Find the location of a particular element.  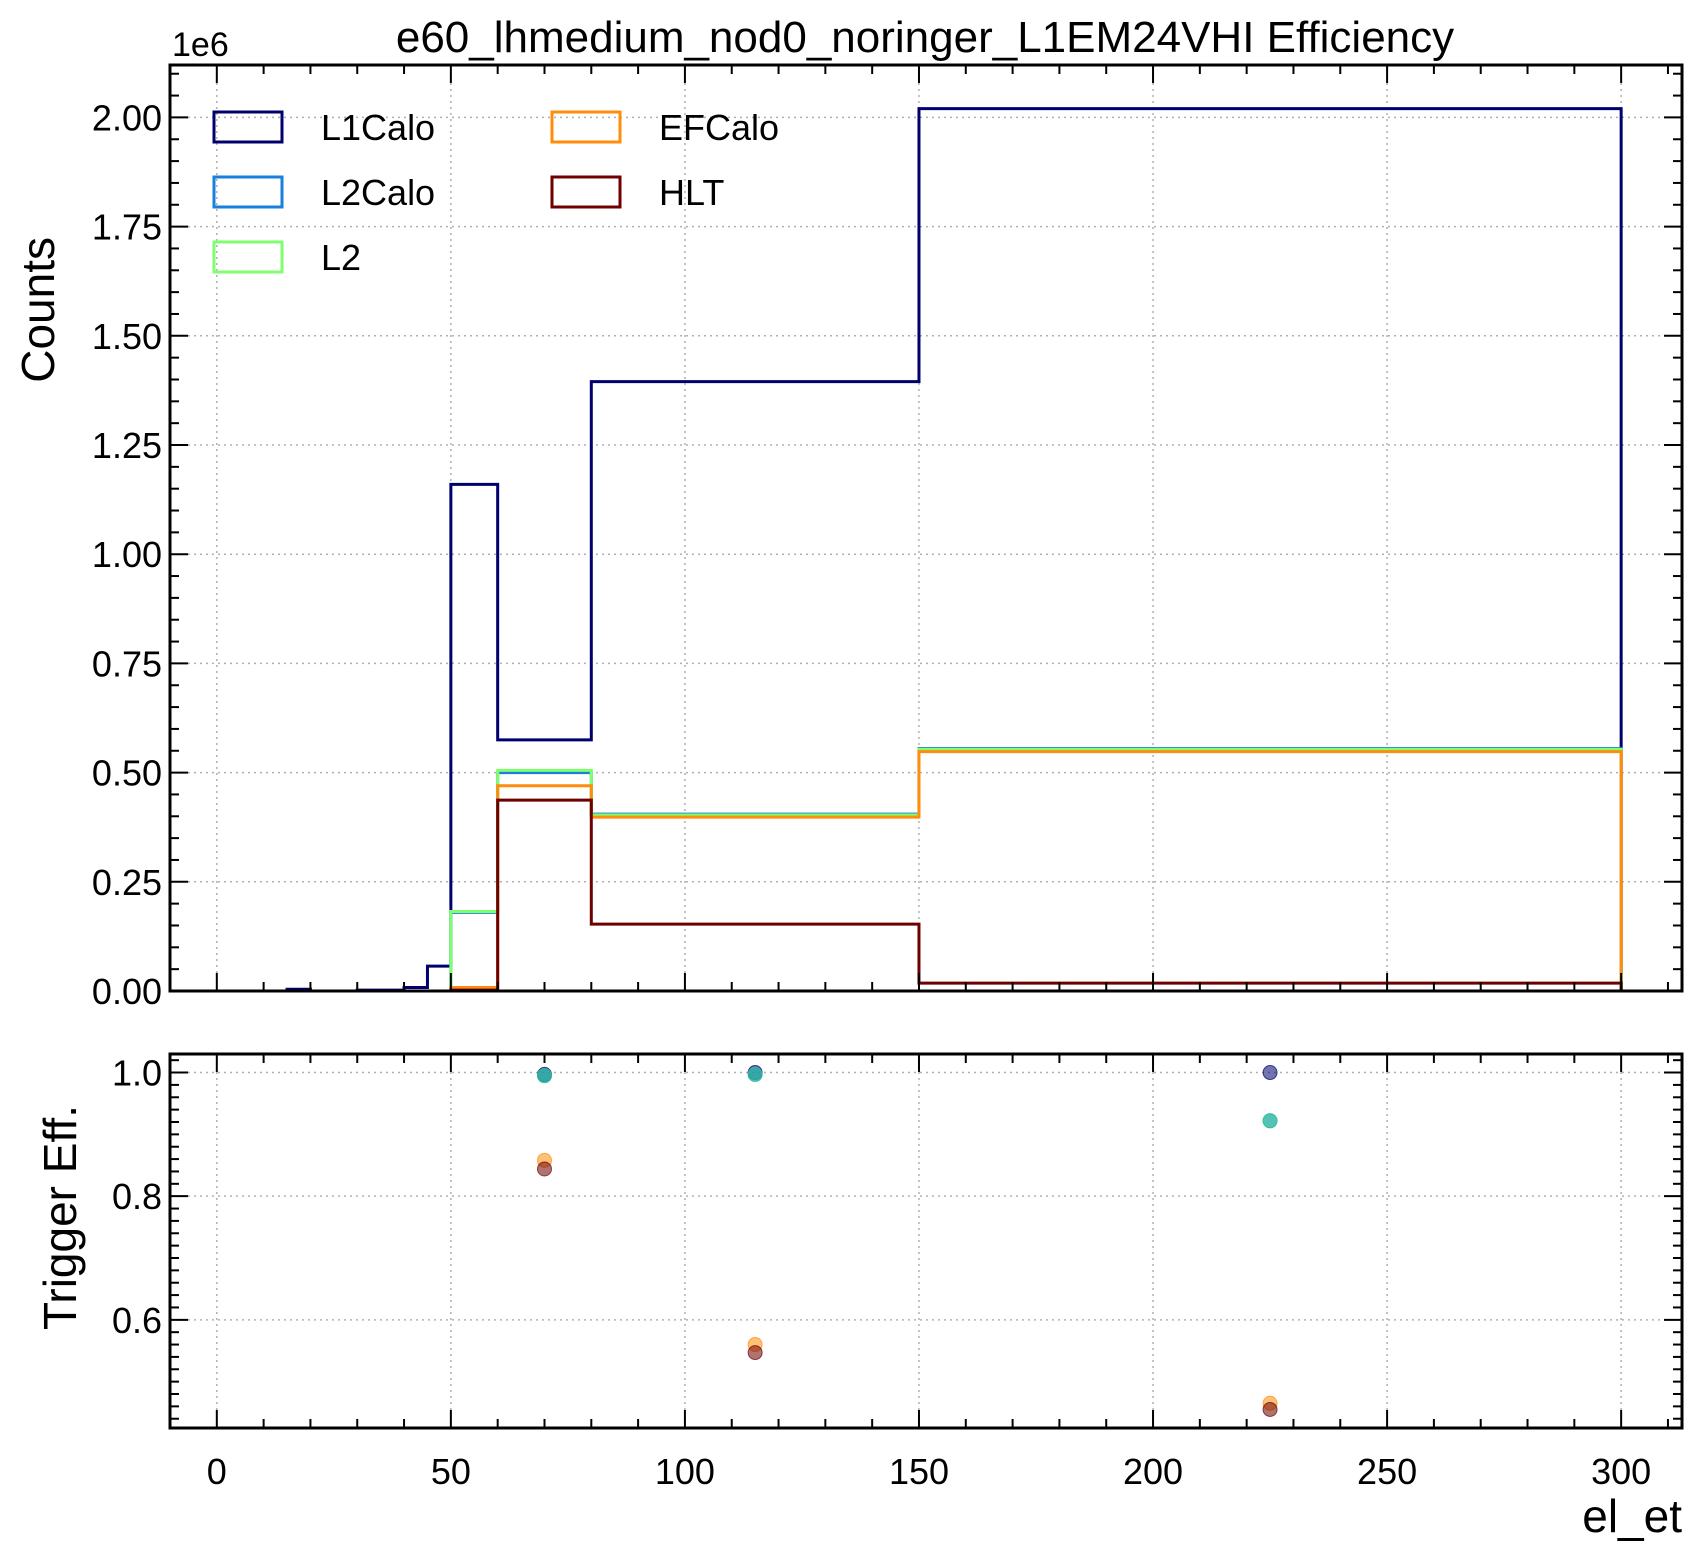

x-tick-label: 0 is located at coordinates (217, 1471).